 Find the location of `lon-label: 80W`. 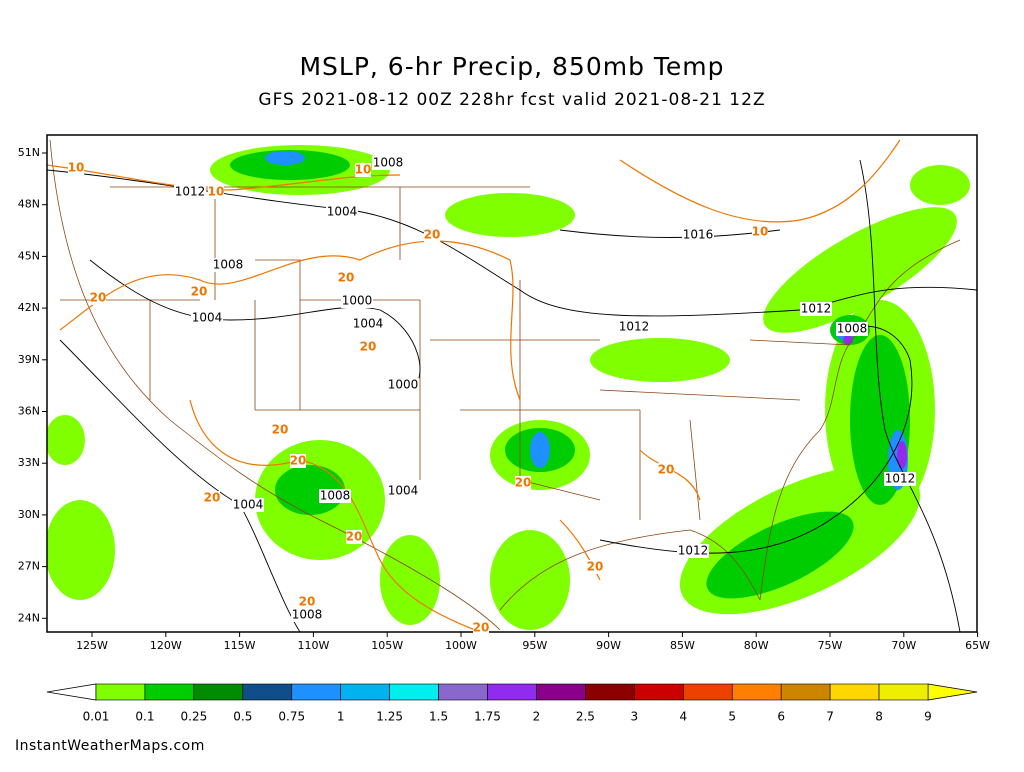

lon-label: 80W is located at coordinates (756, 645).